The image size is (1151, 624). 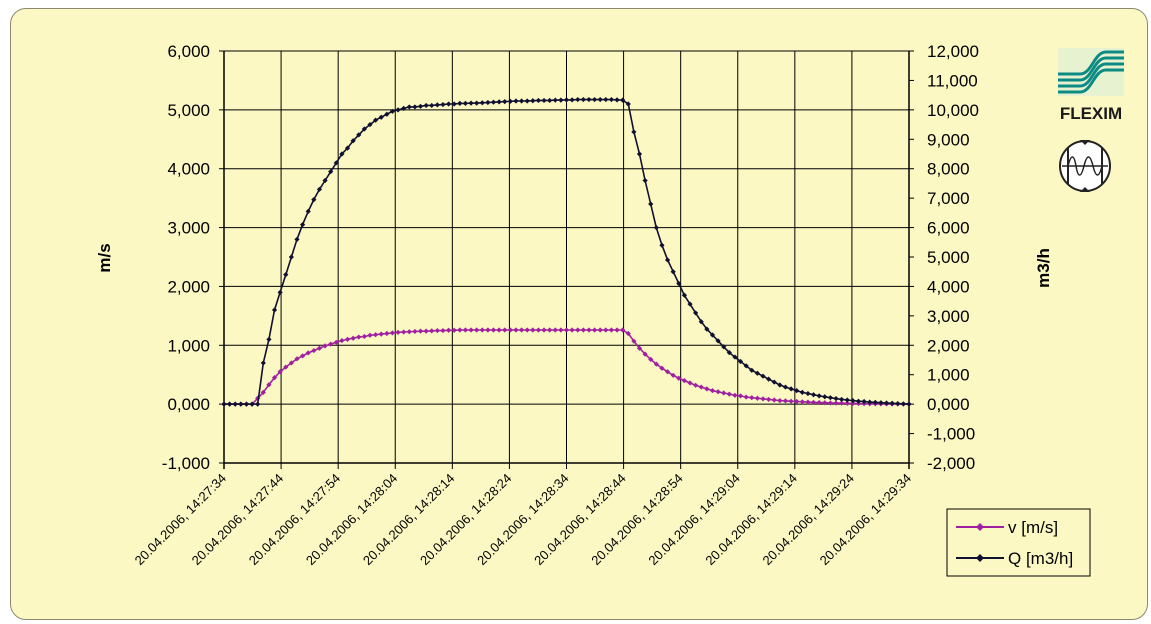 I want to click on flexim-logo: FLEXIM, so click(x=1091, y=85).